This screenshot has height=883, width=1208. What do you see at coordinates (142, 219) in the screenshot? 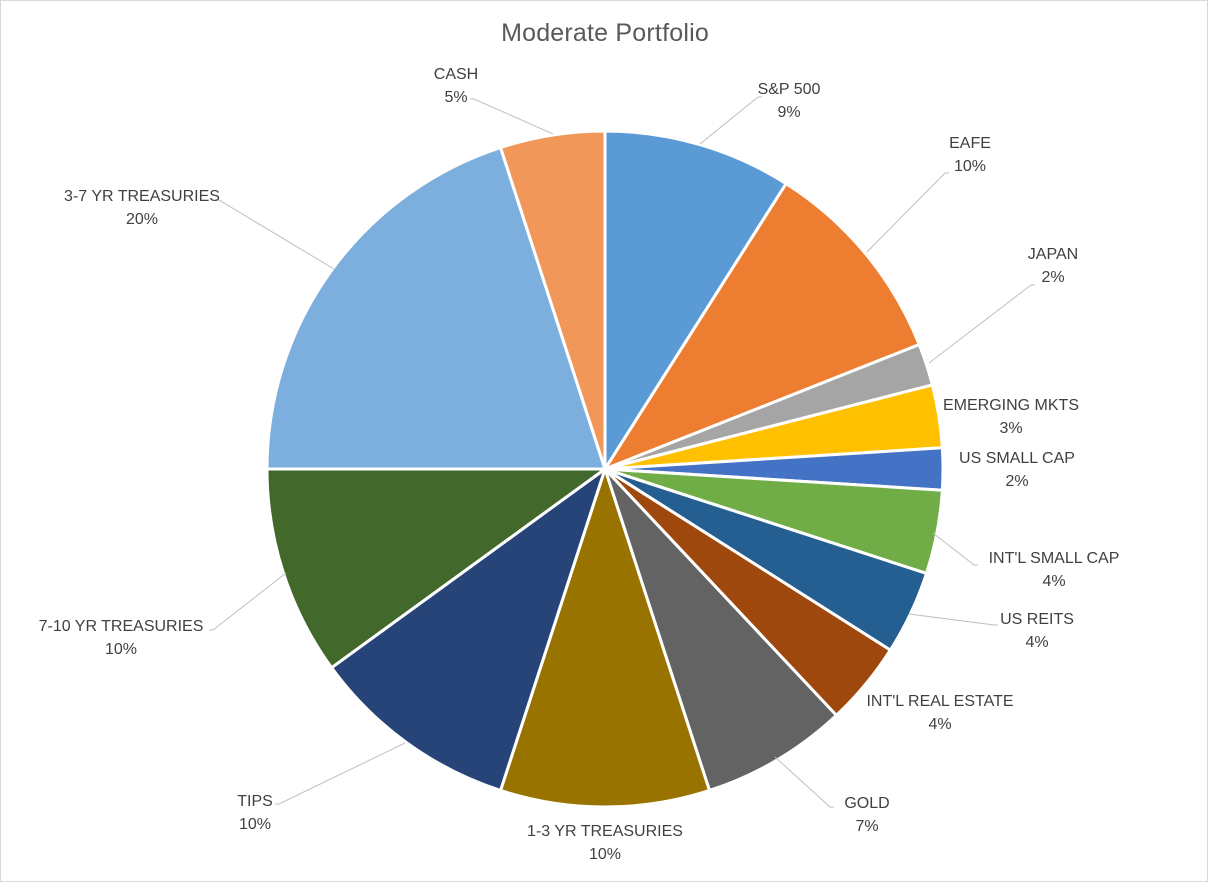
I see `data-label-value-3-7-yr-treasuries: 20%` at bounding box center [142, 219].